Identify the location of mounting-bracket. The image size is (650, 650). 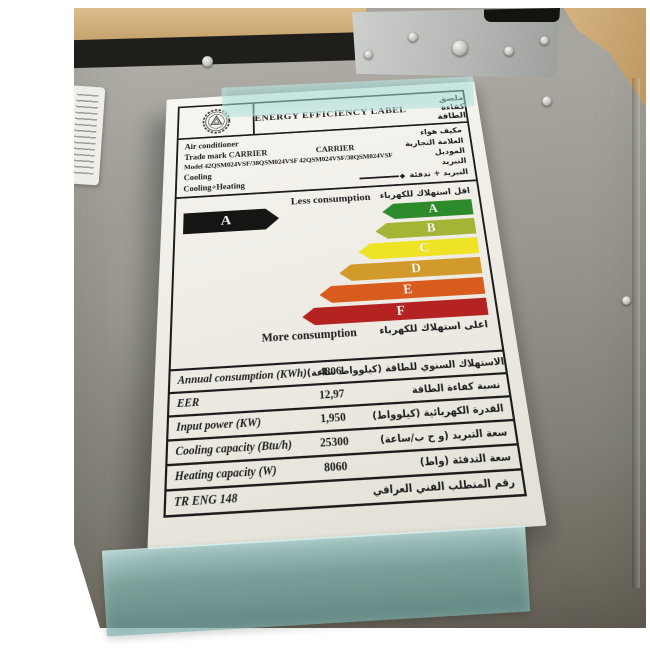
(456, 43).